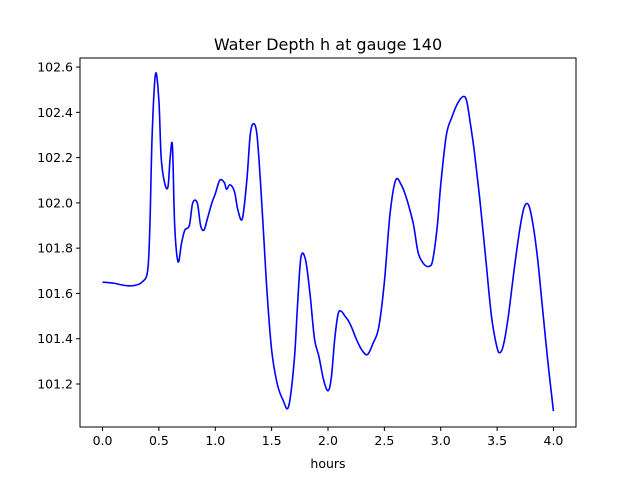 The width and height of the screenshot is (640, 480). I want to click on x-tick-label: 2.5, so click(384, 440).